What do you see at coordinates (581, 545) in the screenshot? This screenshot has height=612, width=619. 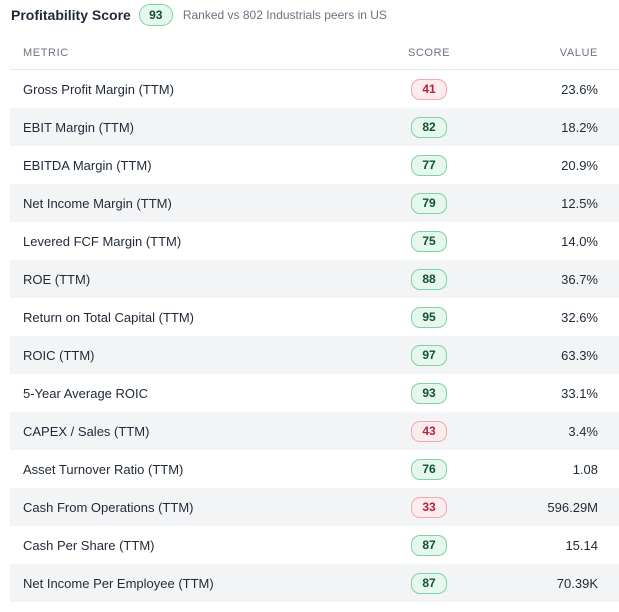 I see `metric-value: 15.14` at bounding box center [581, 545].